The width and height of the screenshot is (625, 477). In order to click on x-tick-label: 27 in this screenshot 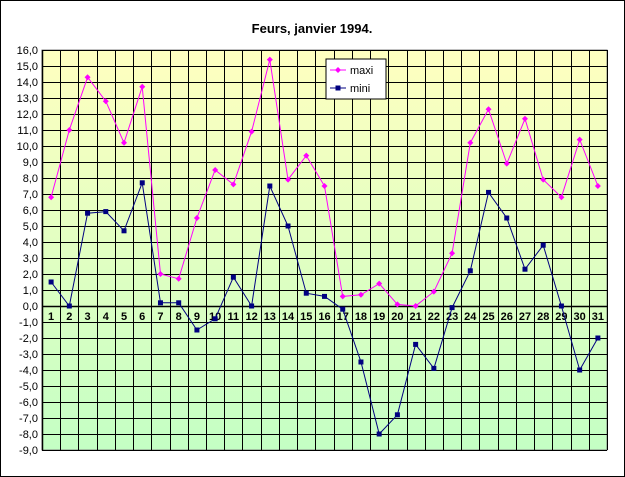, I will do `click(525, 317)`.